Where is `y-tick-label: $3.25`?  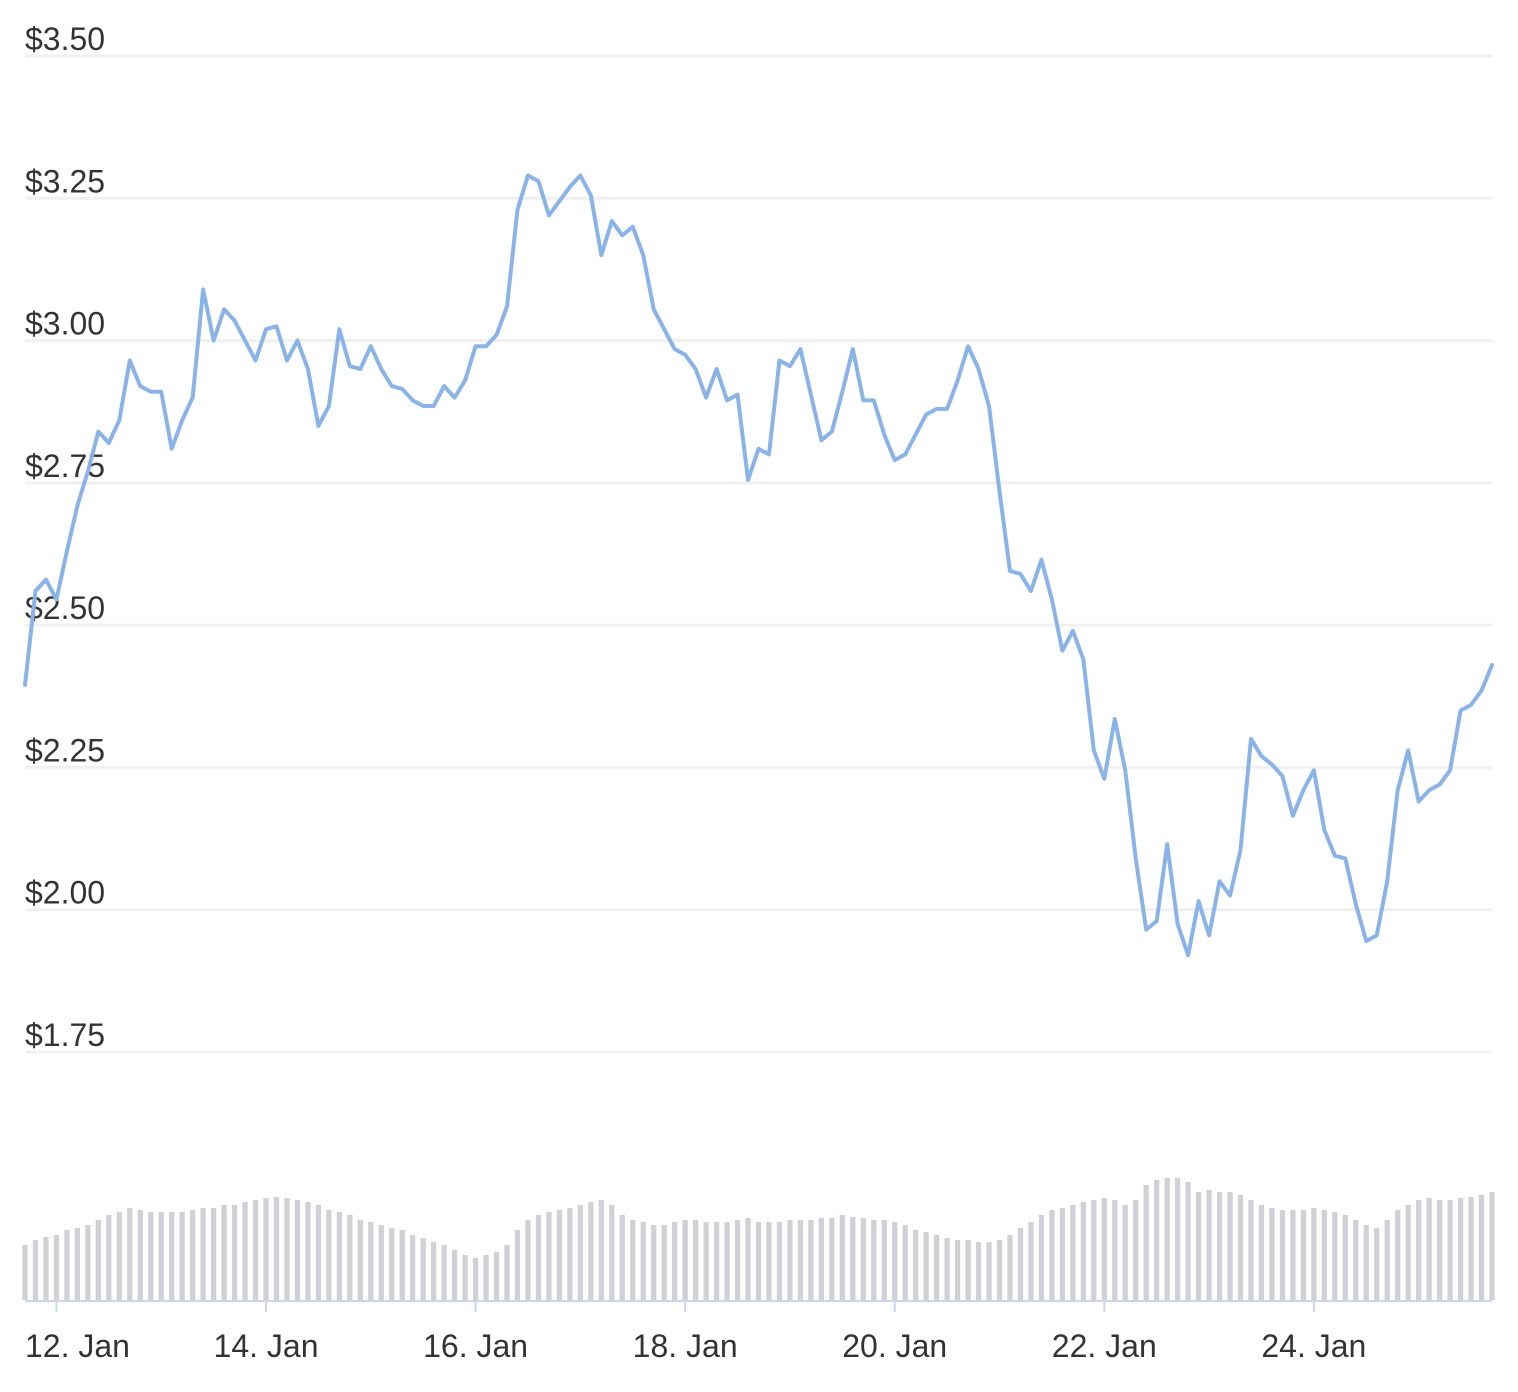
y-tick-label: $3.25 is located at coordinates (65, 181).